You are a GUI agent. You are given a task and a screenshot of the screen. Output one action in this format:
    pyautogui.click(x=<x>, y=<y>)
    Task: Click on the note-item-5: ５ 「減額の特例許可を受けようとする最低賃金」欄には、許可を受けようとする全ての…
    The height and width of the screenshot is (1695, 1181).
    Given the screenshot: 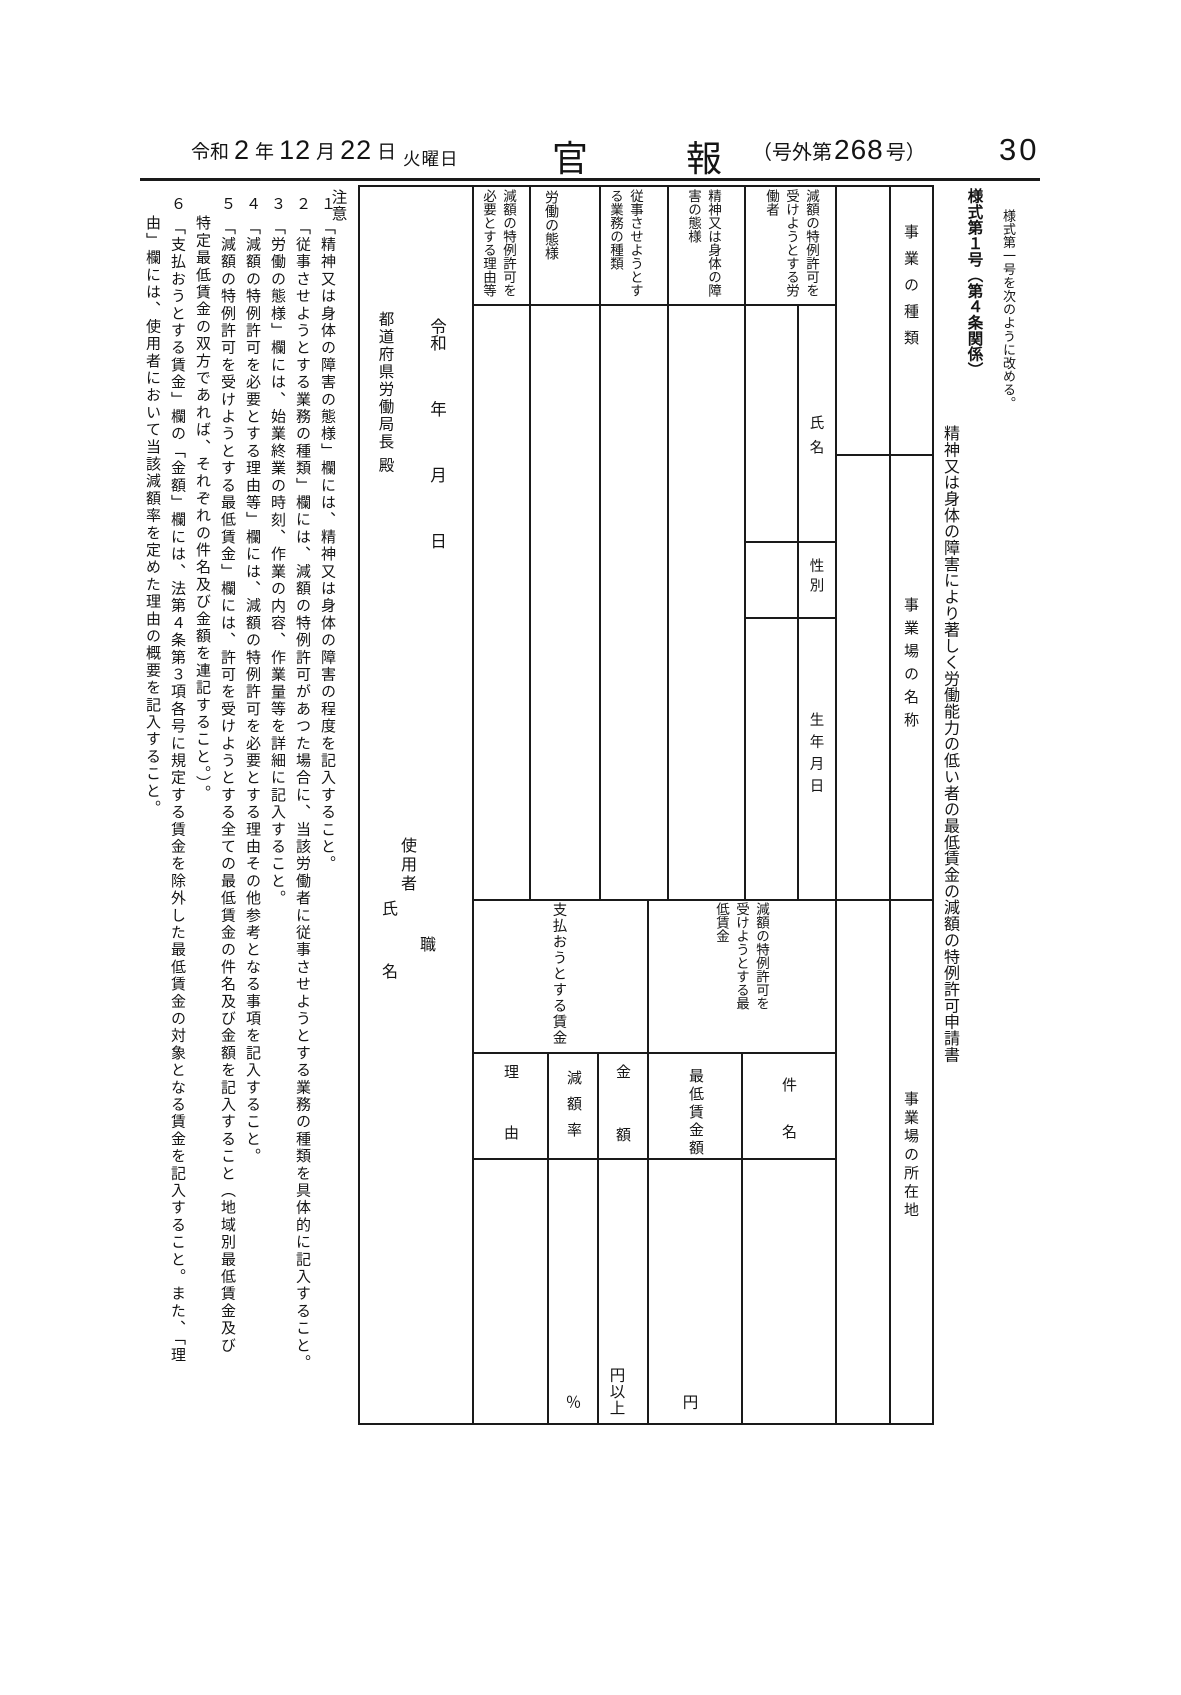 What is the action you would take?
    pyautogui.click(x=227, y=775)
    